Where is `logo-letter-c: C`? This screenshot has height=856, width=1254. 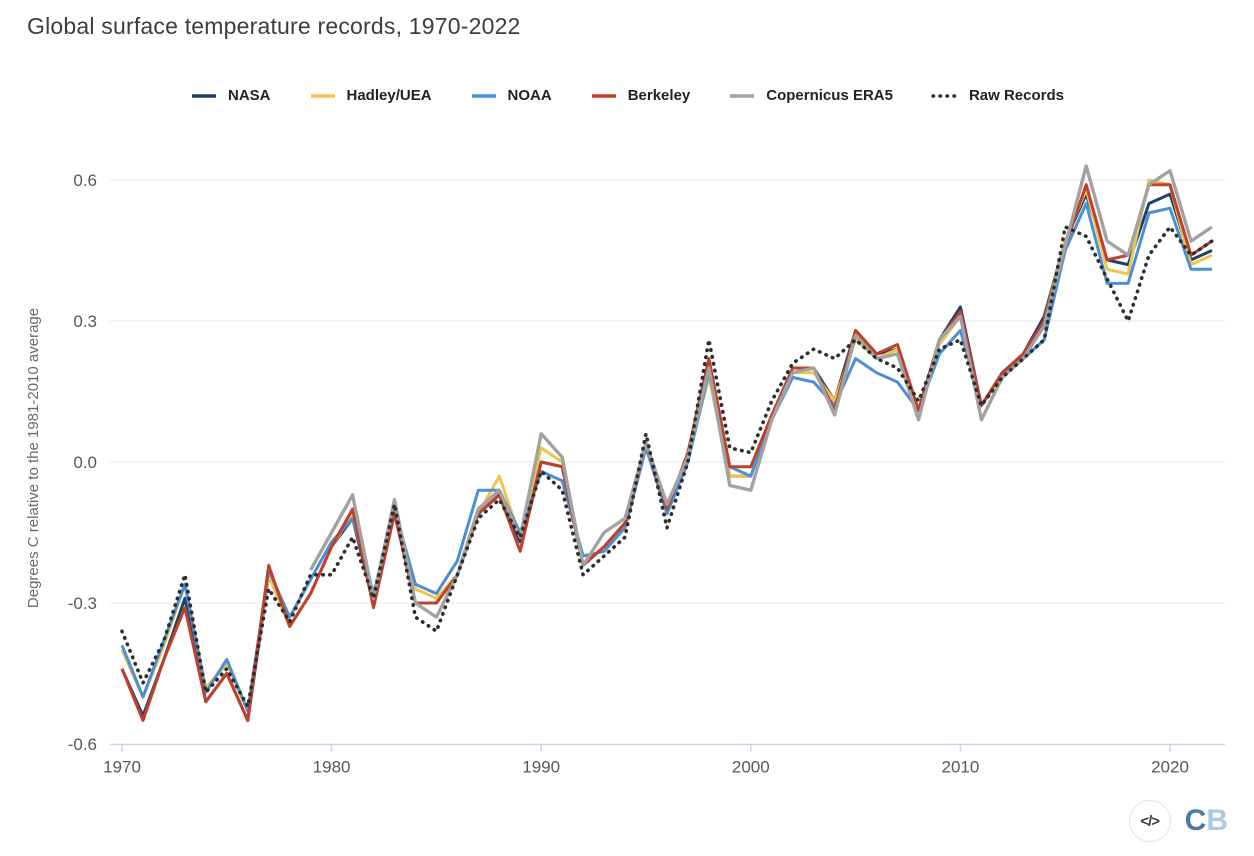 logo-letter-c: C is located at coordinates (1195, 820).